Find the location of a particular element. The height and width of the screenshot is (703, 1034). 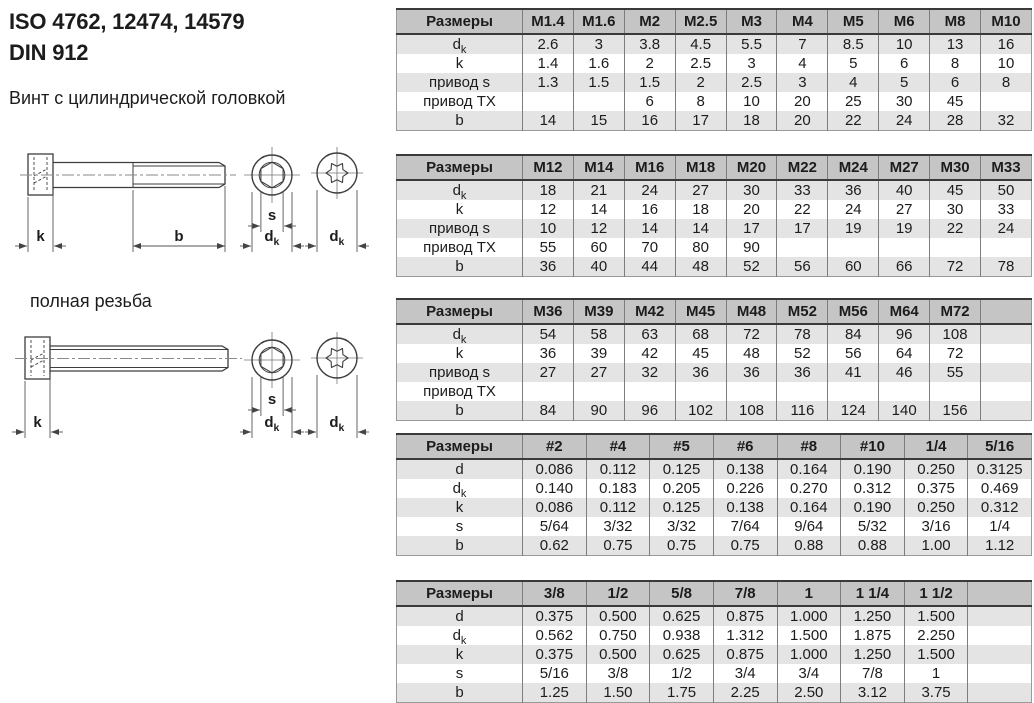

value-cell: 1.500 is located at coordinates (935, 654).